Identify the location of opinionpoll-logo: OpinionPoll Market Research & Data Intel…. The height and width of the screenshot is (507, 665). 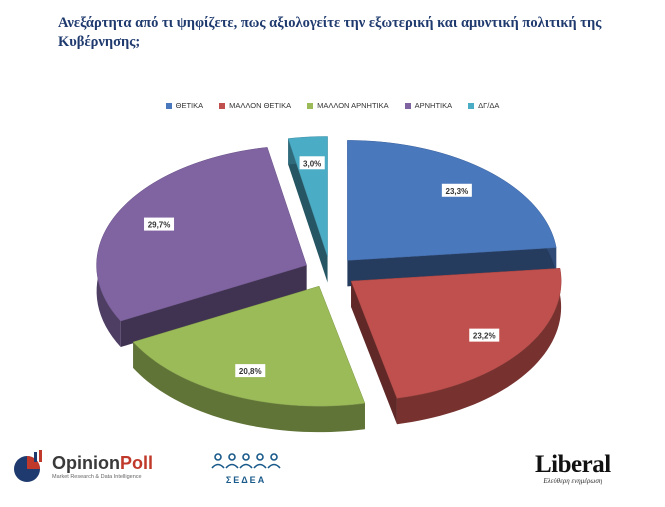
(82, 467).